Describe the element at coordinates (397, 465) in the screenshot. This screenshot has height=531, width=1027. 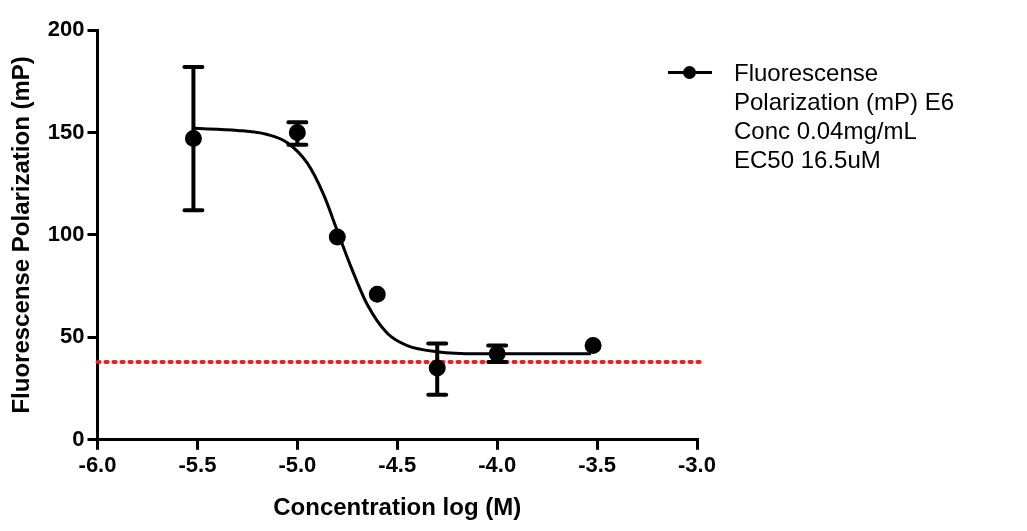
I see `x-tick-label: -4.5` at that location.